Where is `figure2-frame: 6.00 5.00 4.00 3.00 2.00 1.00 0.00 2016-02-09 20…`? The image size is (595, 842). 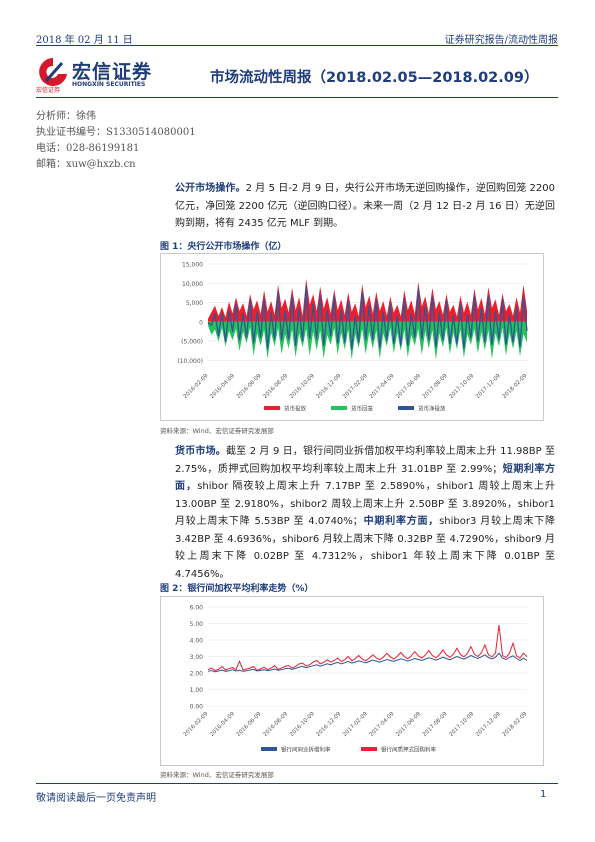 figure2-frame: 6.00 5.00 4.00 3.00 2.00 1.00 0.00 2016-02-09 20… is located at coordinates (352, 681).